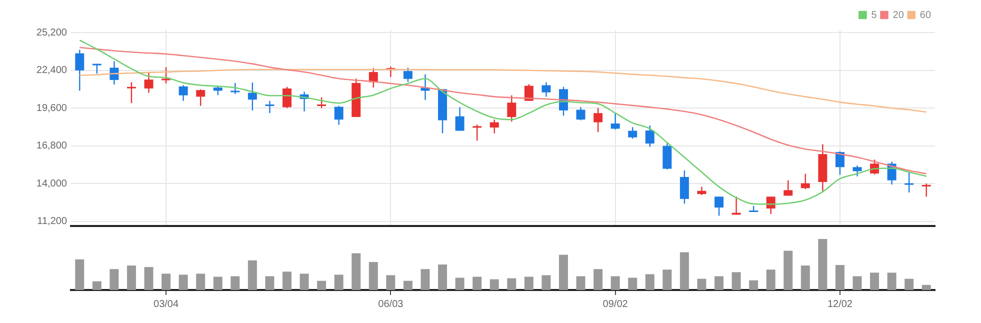  I want to click on y-tick-label: 16,800, so click(52, 146).